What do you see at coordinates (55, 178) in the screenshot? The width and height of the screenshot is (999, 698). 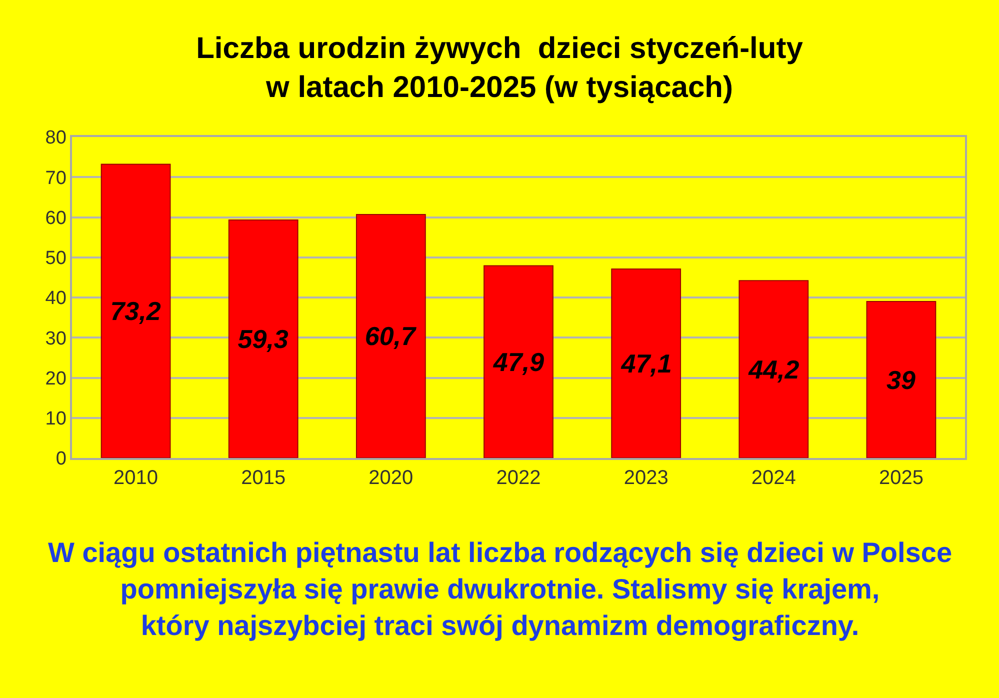 I see `y-tick-label: 70` at bounding box center [55, 178].